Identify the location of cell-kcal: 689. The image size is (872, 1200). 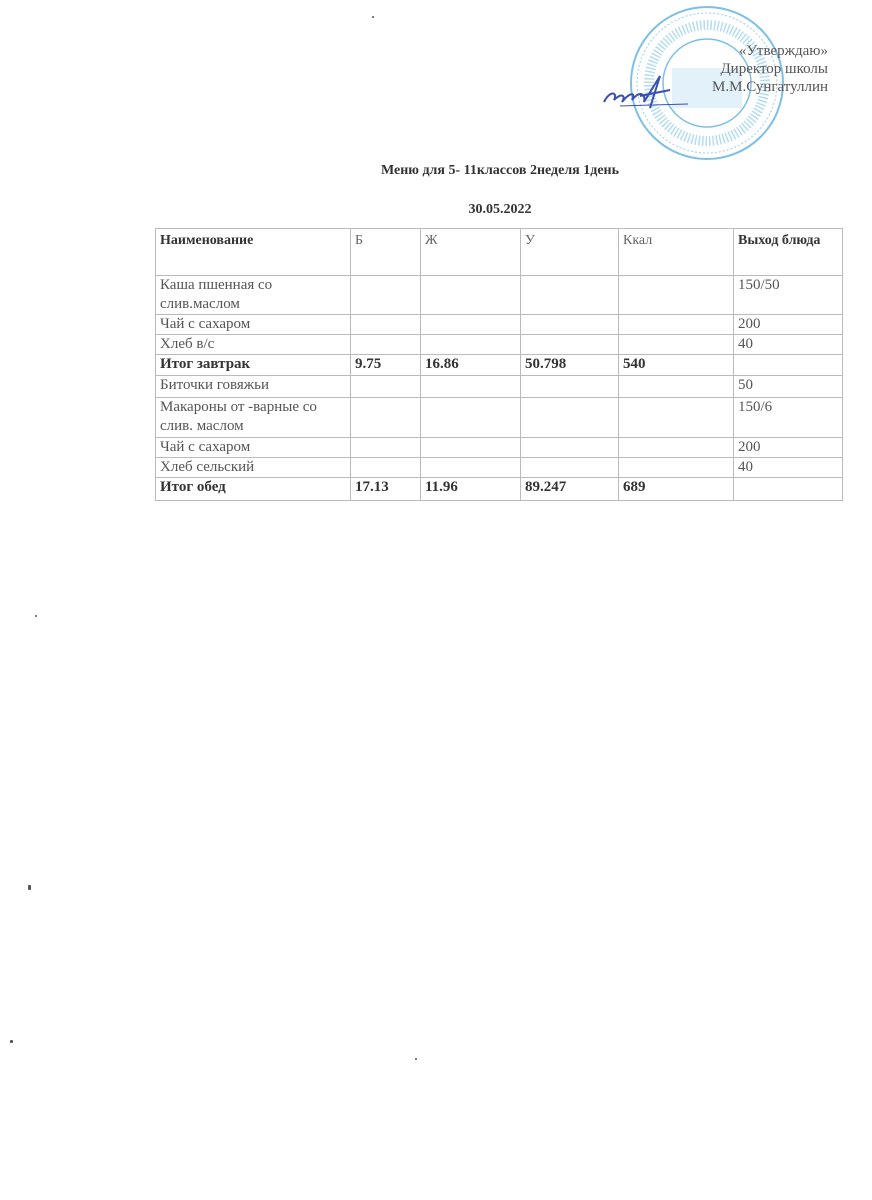
(676, 489).